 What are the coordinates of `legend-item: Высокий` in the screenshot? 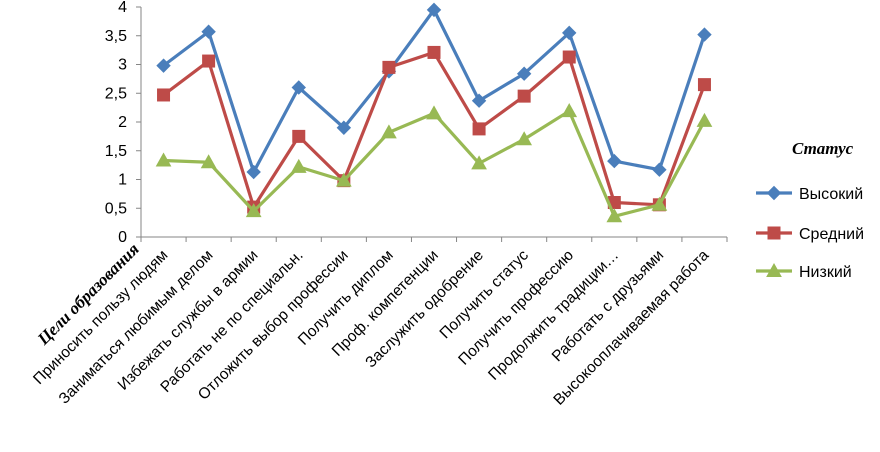 It's located at (809, 194).